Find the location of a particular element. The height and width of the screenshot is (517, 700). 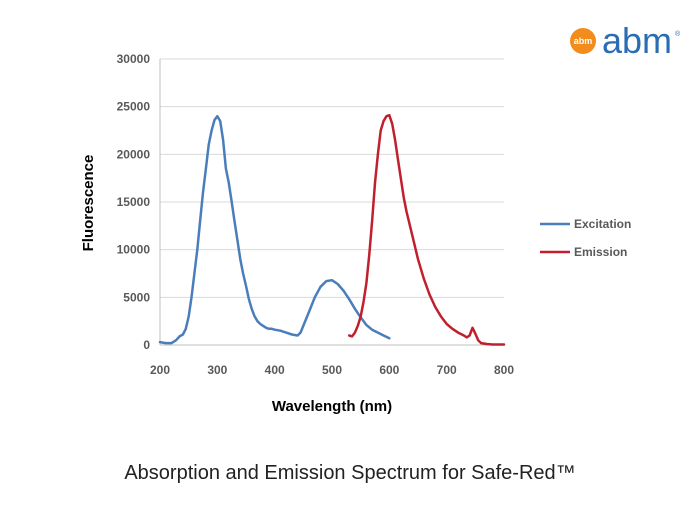

y-tick-label: 15000 is located at coordinates (134, 202).